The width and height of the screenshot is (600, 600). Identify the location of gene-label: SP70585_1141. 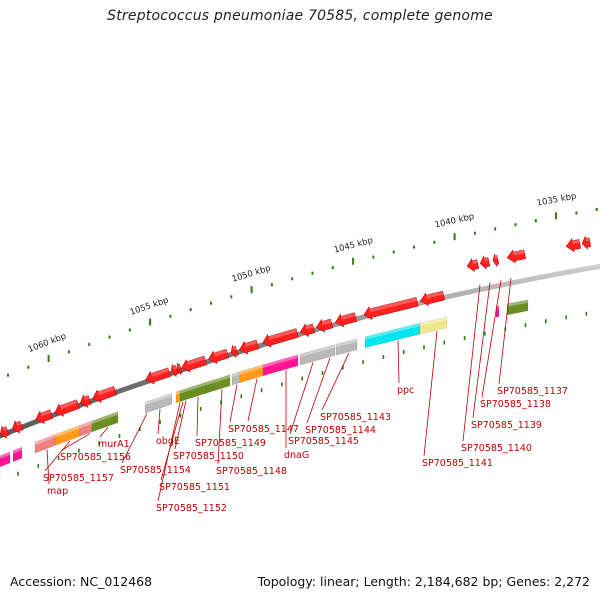
(457, 463).